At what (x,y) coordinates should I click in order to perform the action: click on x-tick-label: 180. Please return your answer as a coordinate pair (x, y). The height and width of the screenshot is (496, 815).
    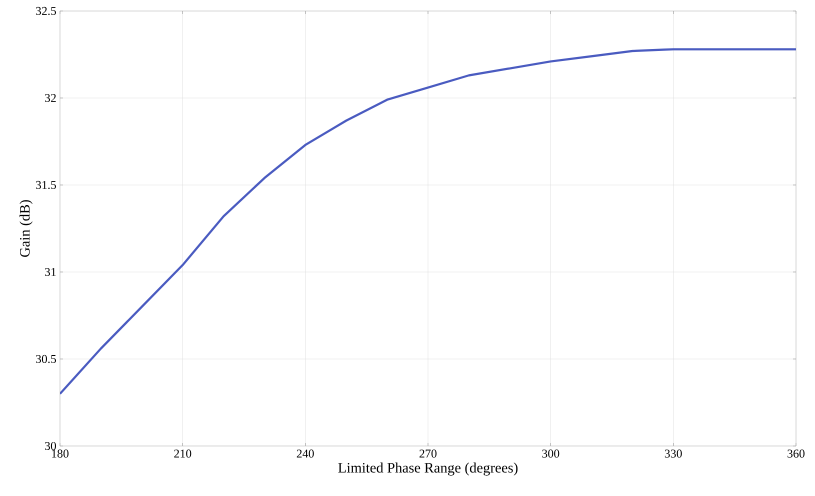
    Looking at the image, I should click on (60, 454).